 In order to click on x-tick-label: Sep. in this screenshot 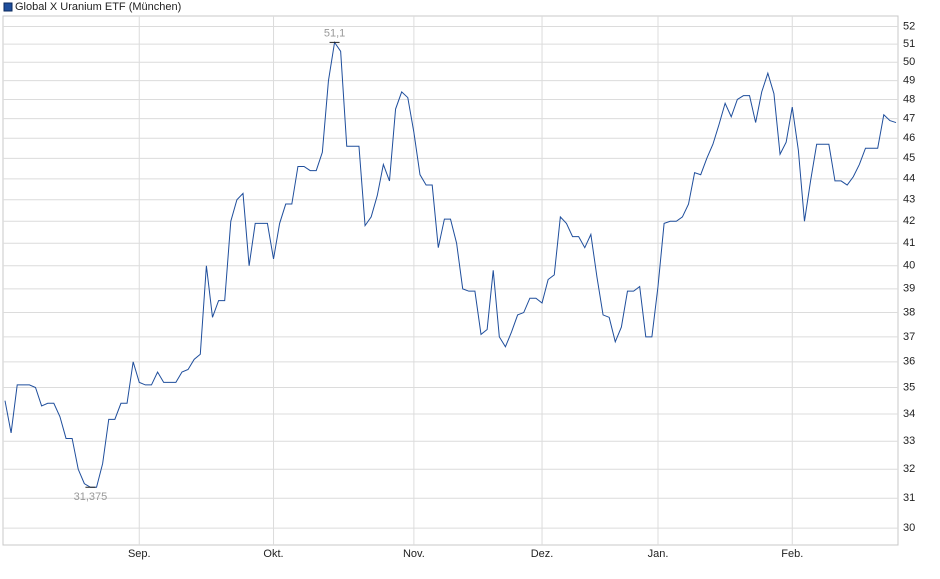, I will do `click(139, 554)`.